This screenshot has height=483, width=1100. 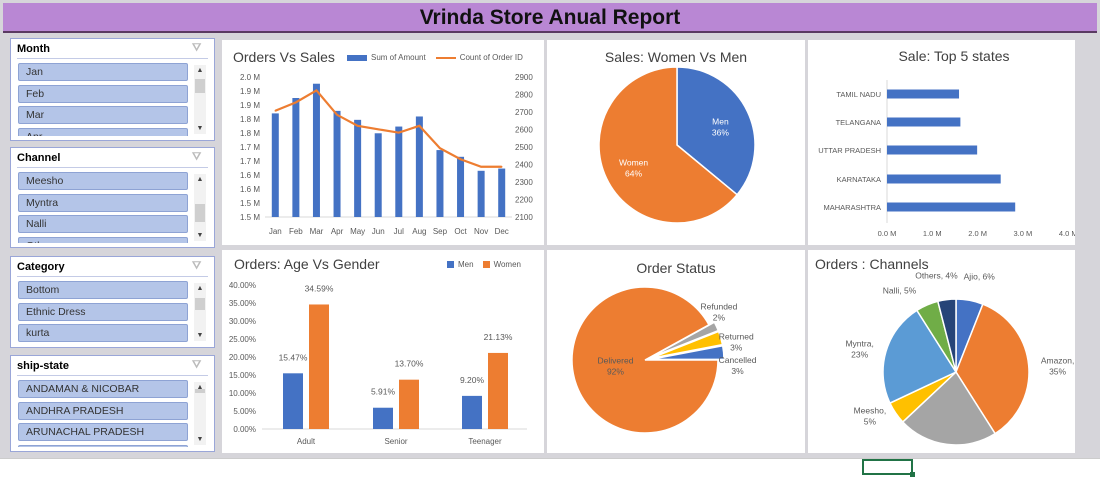 What do you see at coordinates (41, 267) in the screenshot?
I see `slicer-title: Category` at bounding box center [41, 267].